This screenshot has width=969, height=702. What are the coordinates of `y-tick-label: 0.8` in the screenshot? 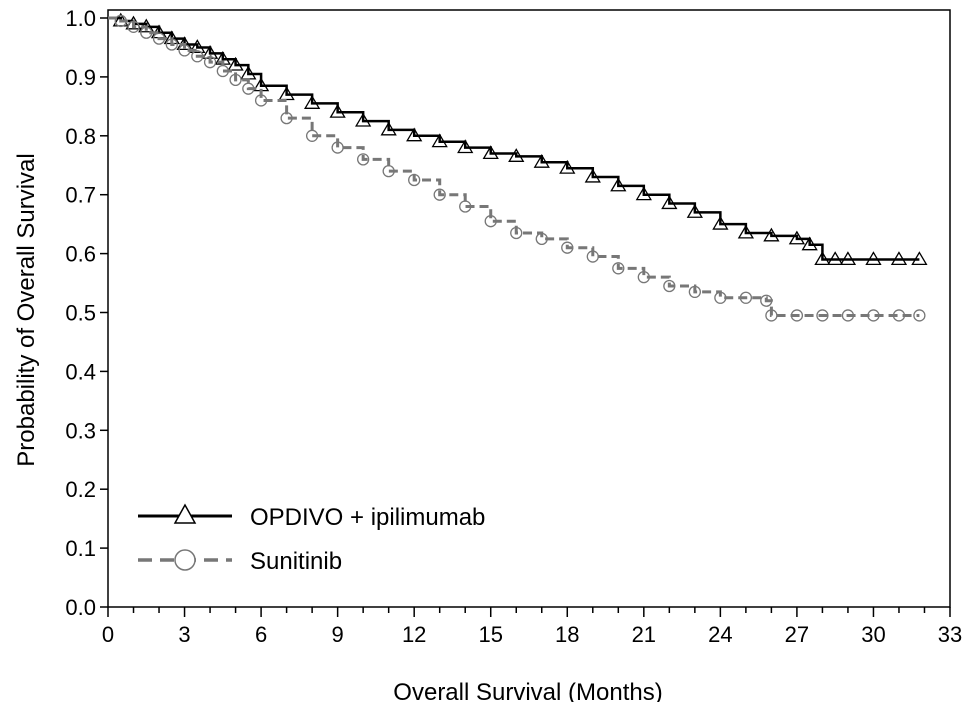 It's located at (80, 136).